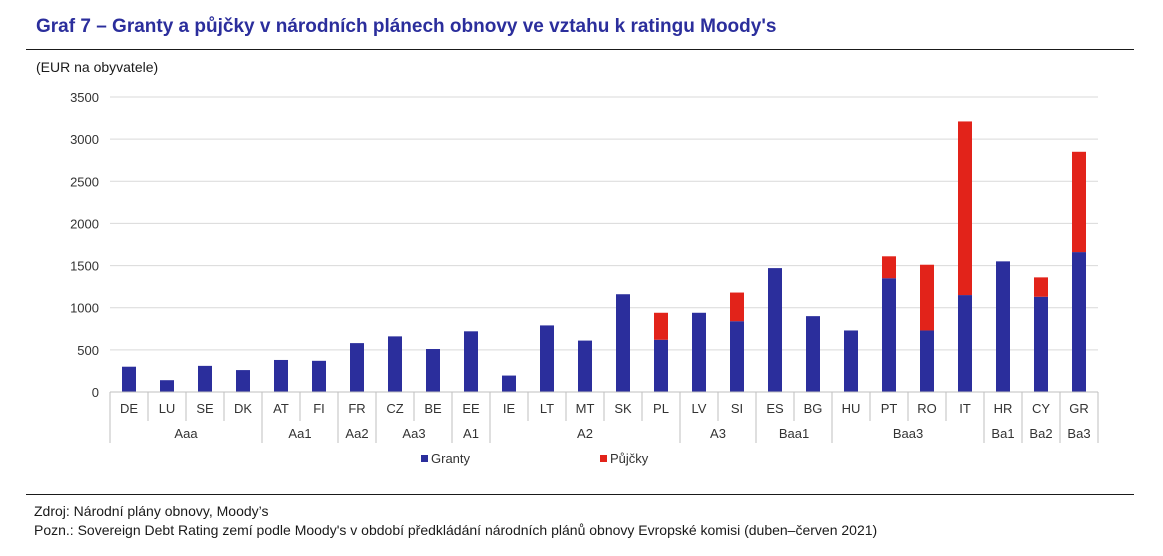 The image size is (1163, 556). I want to click on bar-se-granty, so click(205, 378).